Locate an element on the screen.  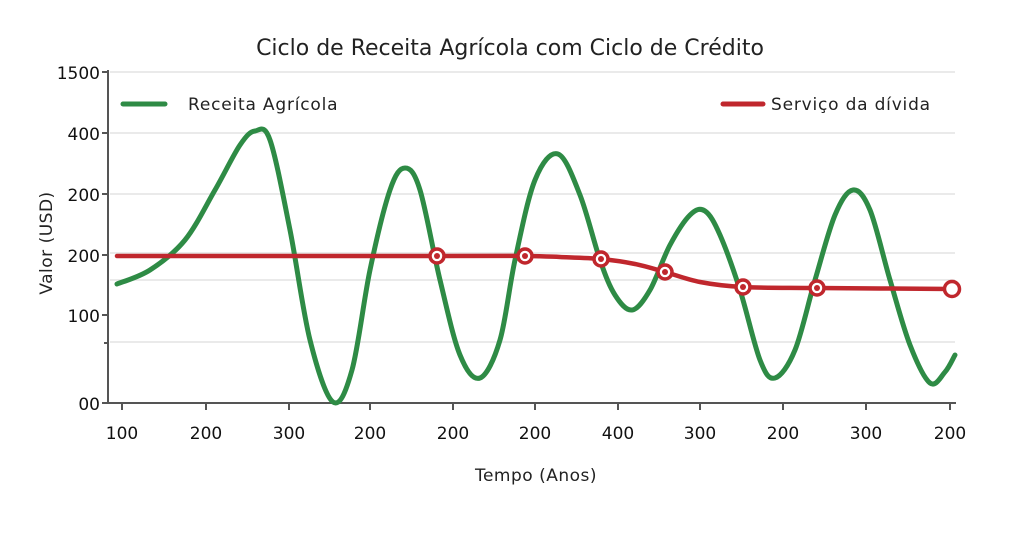
end-point-marker is located at coordinates (952, 289).